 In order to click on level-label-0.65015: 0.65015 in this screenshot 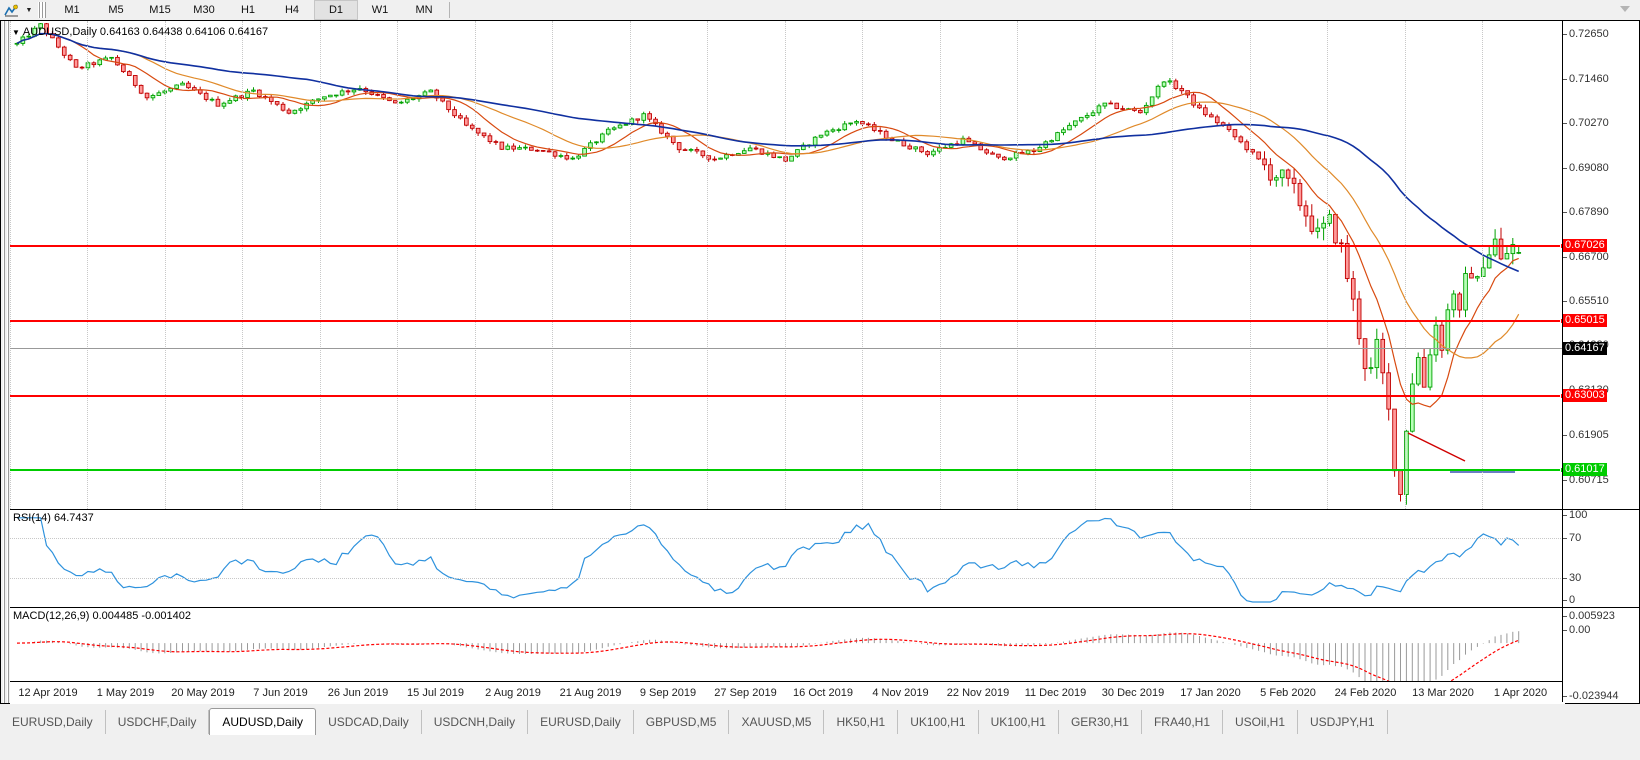, I will do `click(1585, 320)`.